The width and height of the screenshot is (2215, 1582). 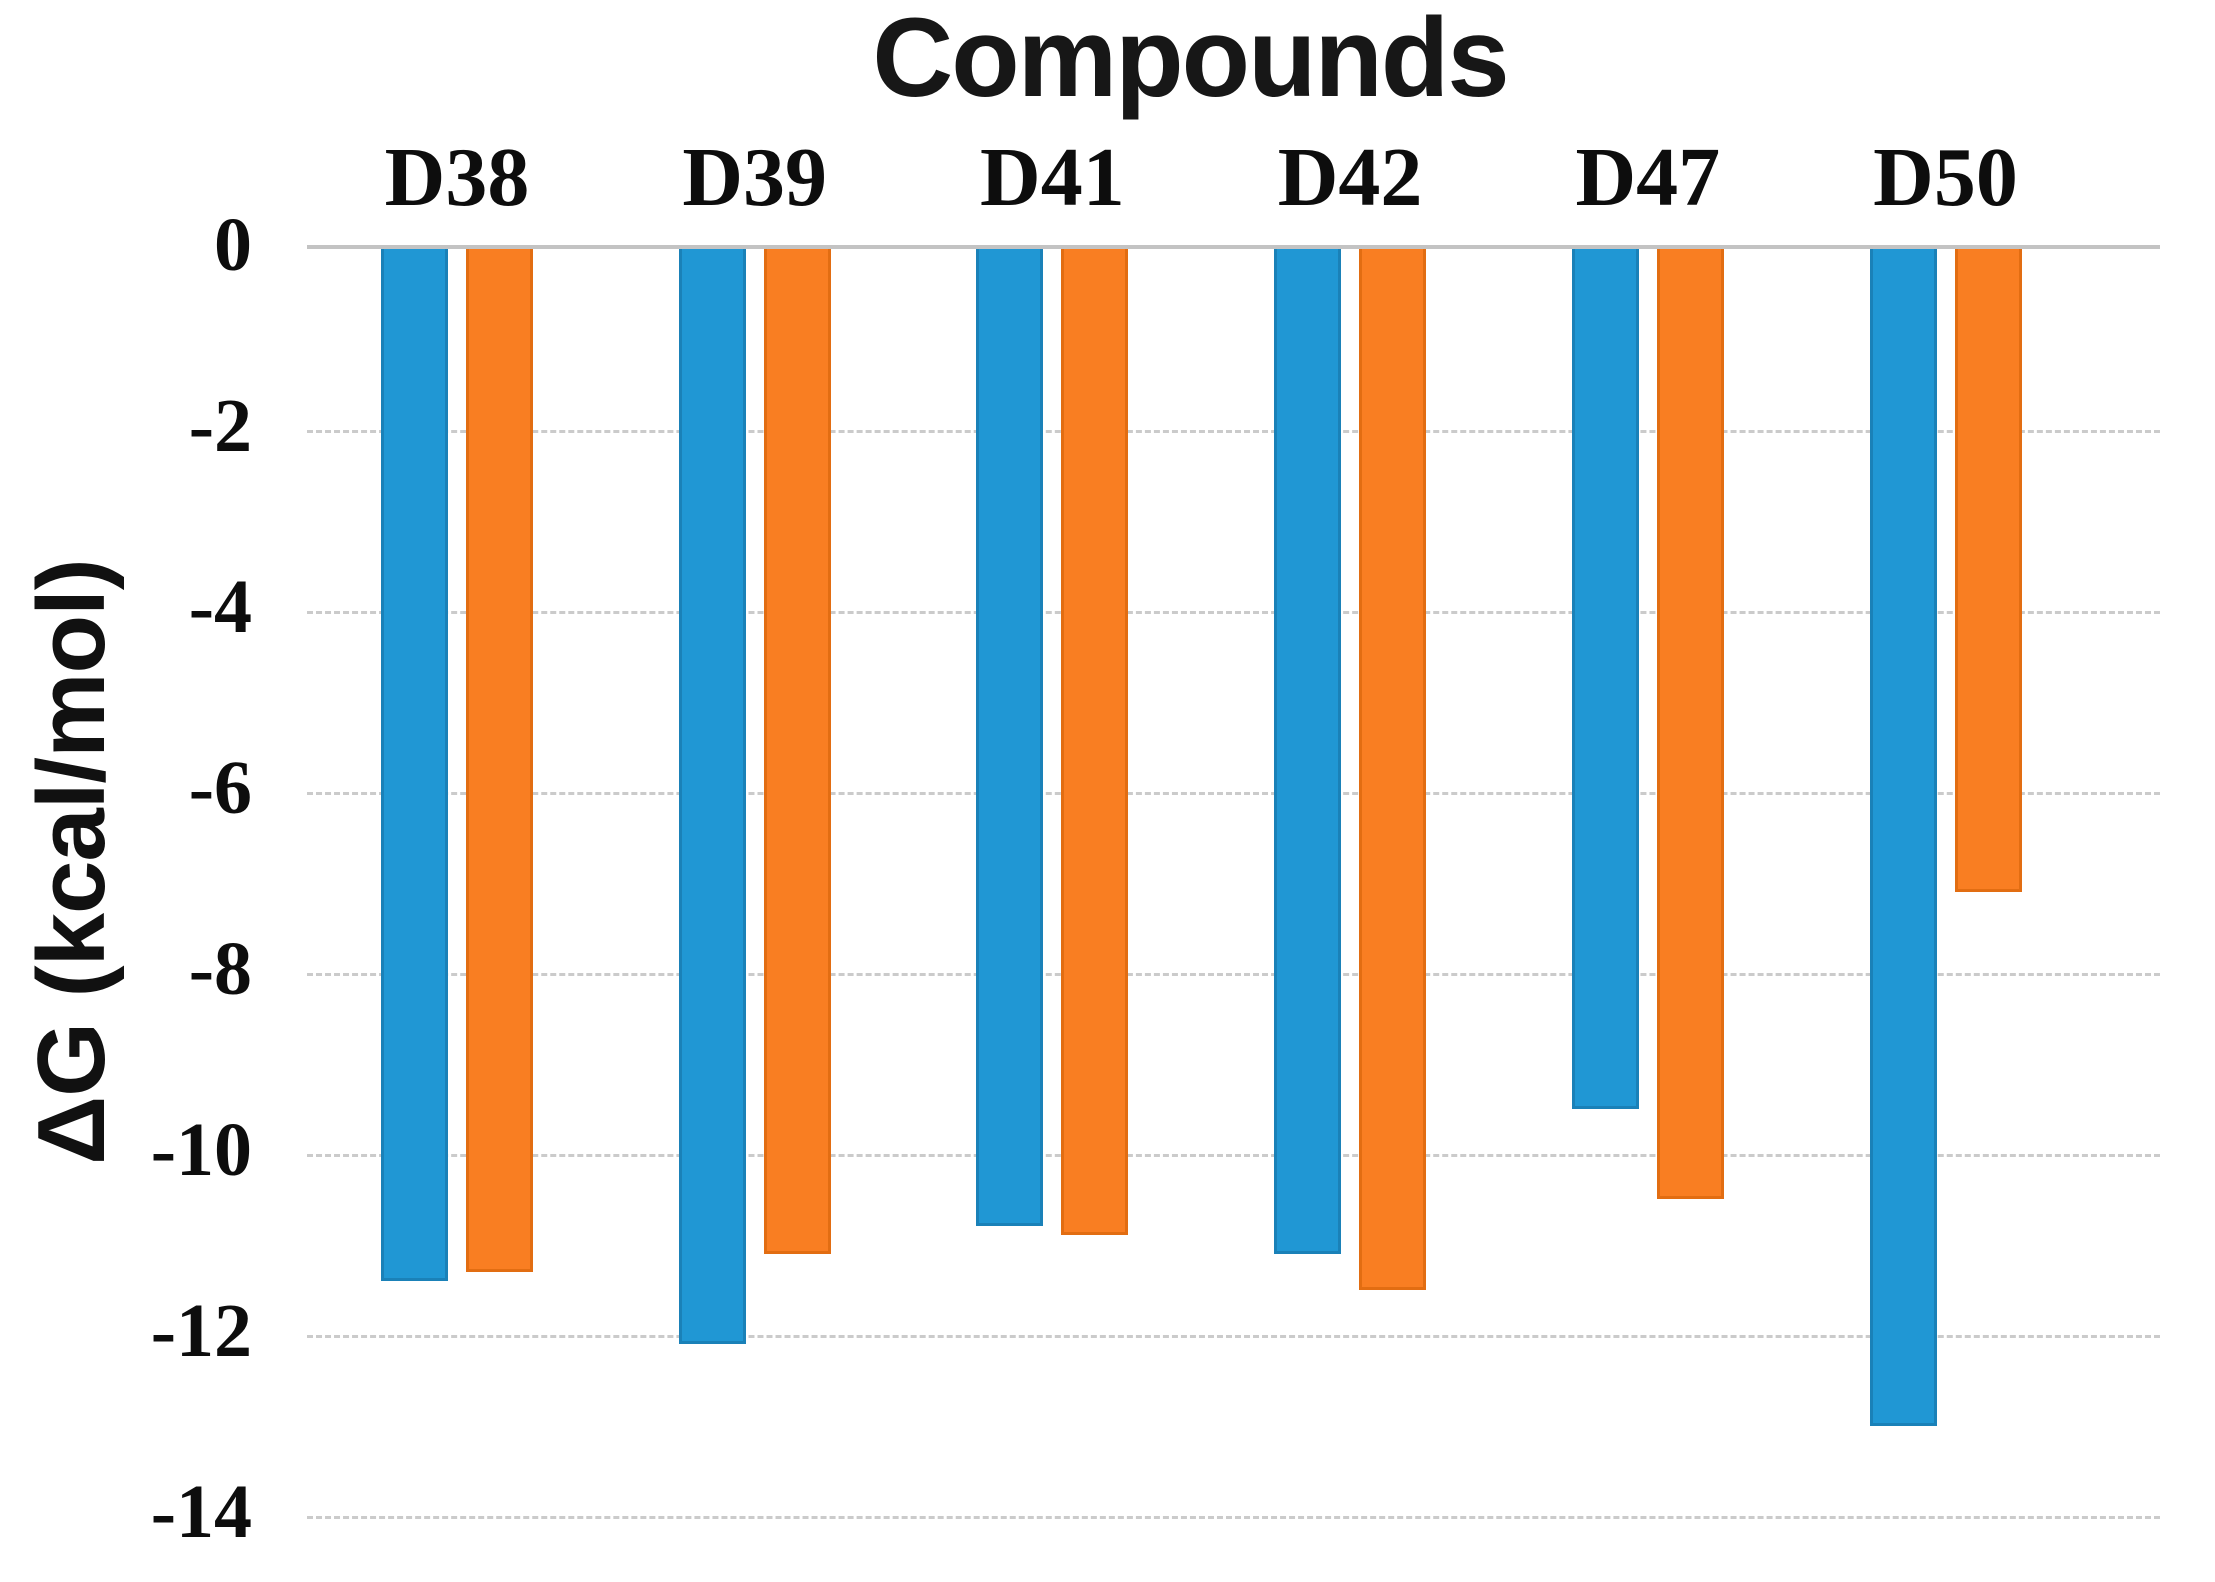 I want to click on y-tick-label--4: -4, so click(x=220, y=607).